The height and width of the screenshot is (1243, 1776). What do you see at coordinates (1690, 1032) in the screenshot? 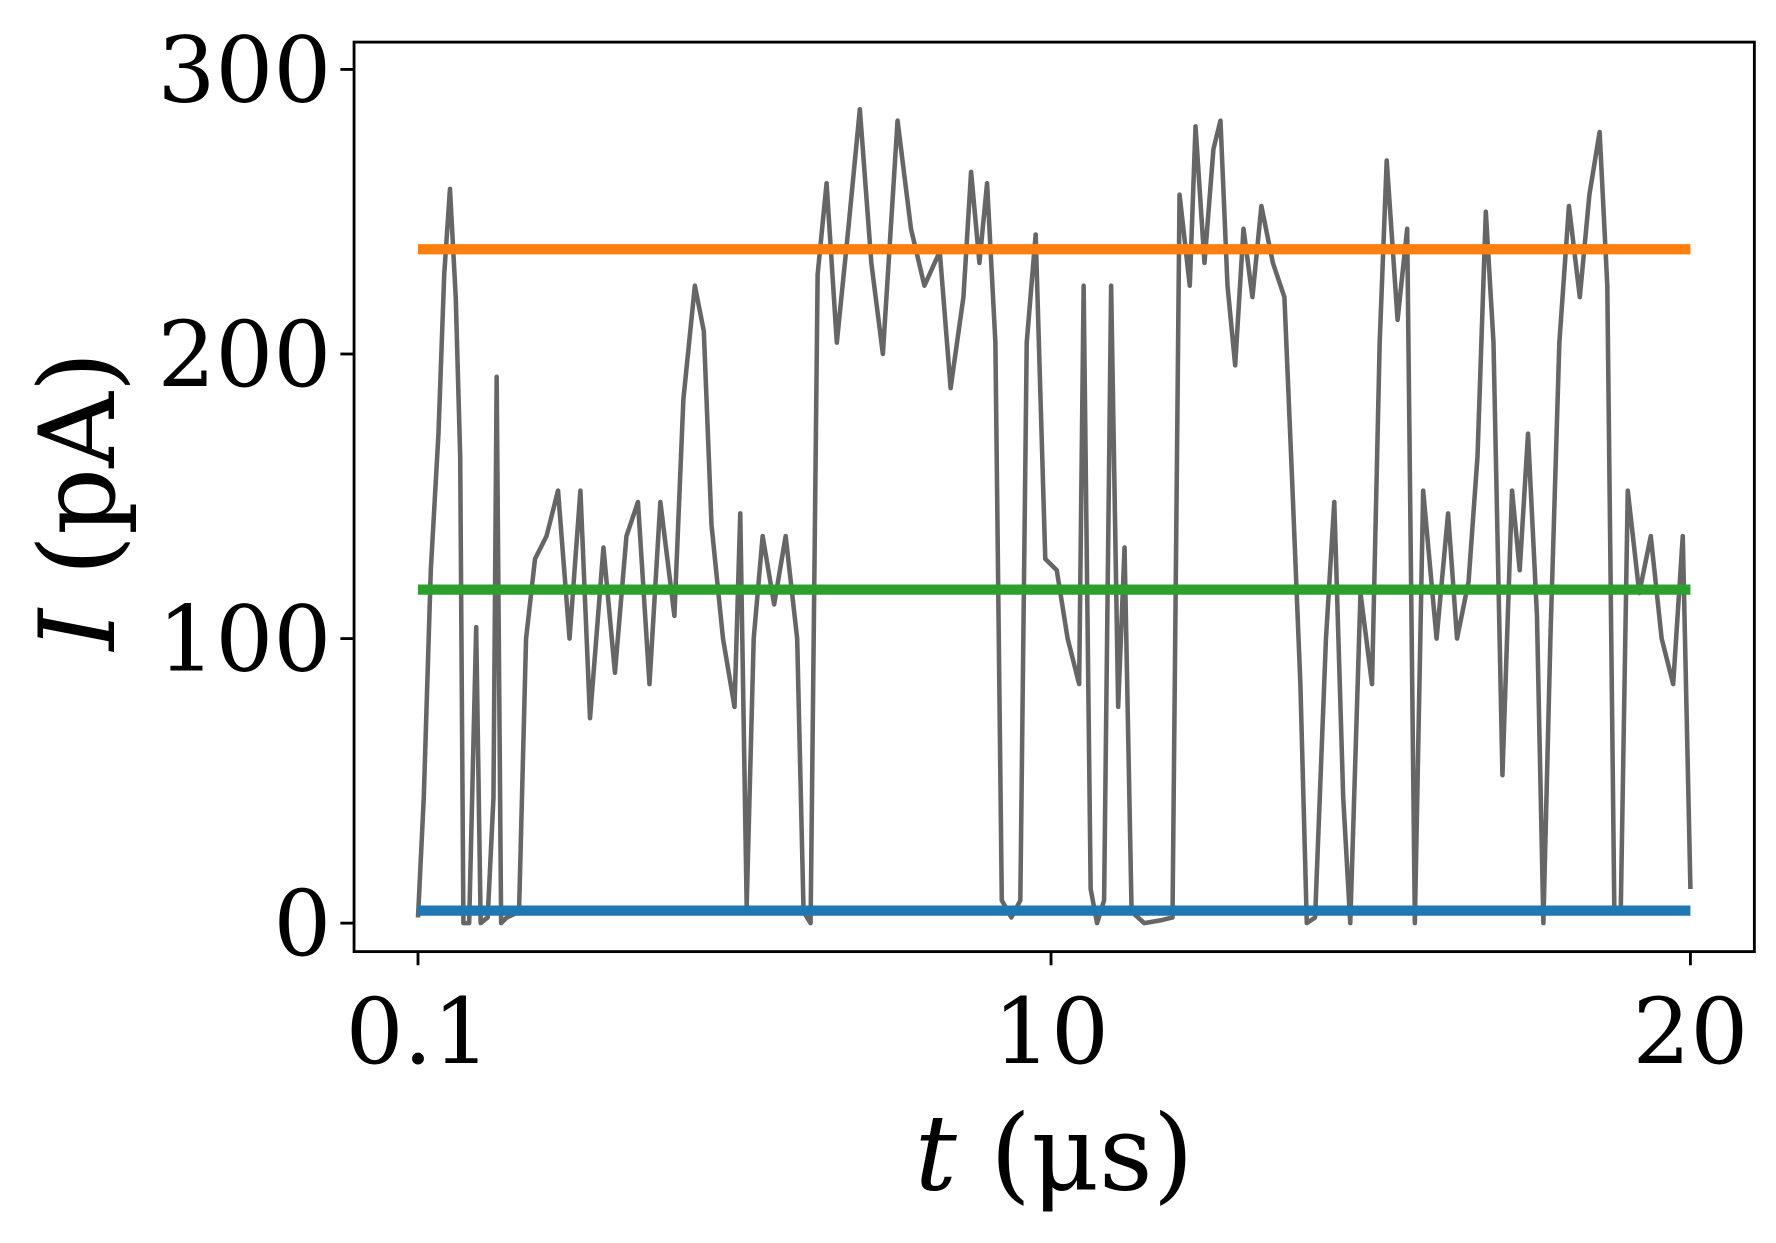
I see `x-tick-label: 20` at bounding box center [1690, 1032].